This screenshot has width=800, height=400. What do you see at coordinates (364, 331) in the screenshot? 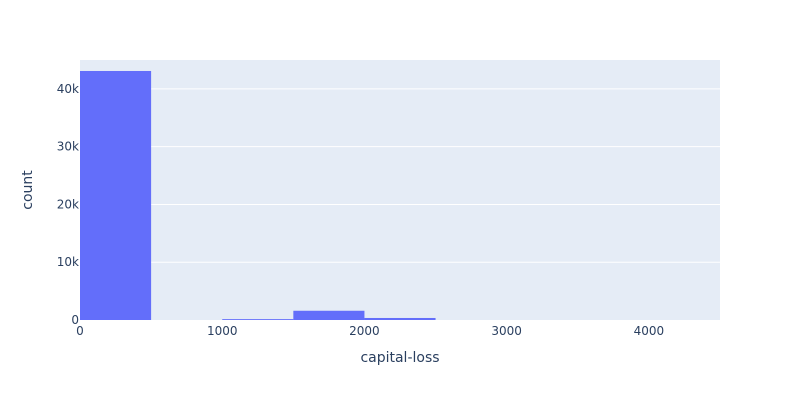
I see `x-tick-label: 2000` at bounding box center [364, 331].